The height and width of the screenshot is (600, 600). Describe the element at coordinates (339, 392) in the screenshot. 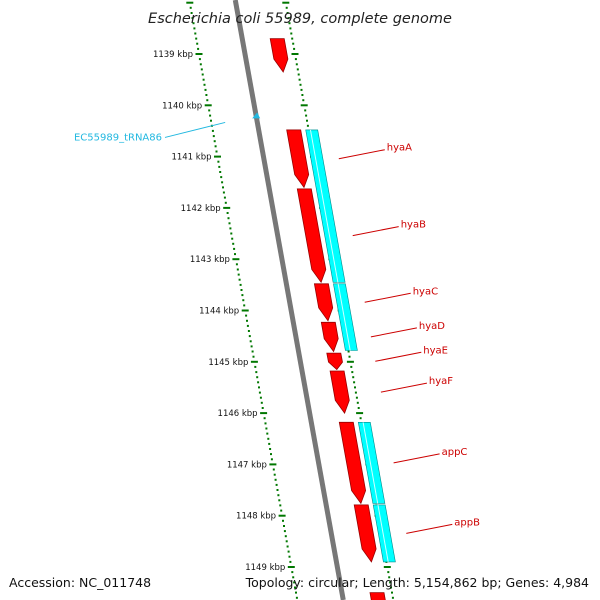

I see `gene-arrow-hyaF` at that location.